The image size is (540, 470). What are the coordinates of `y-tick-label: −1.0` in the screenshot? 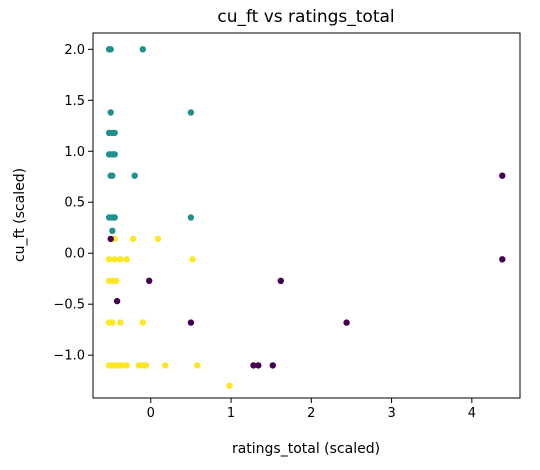 It's located at (69, 356).